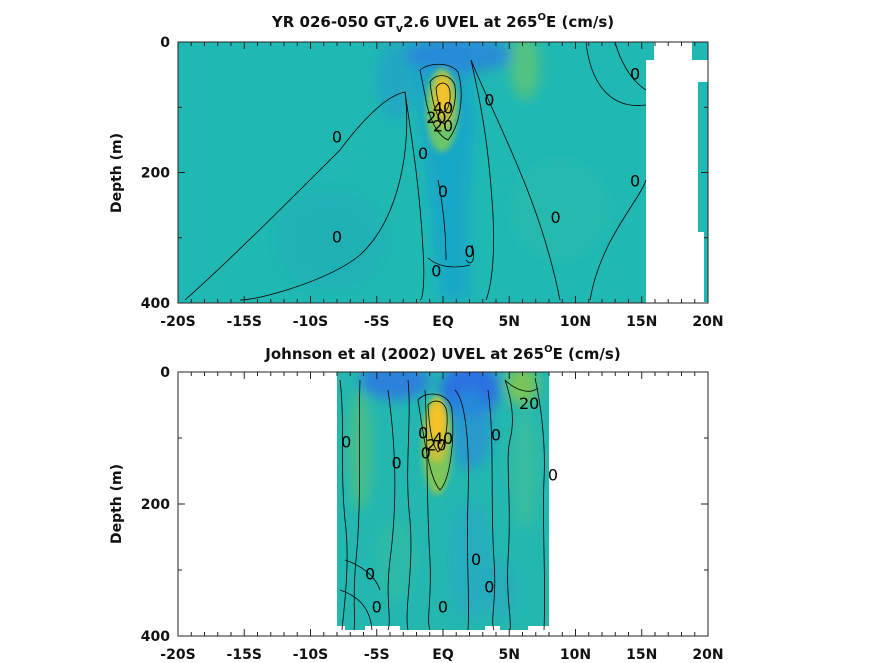  I want to click on chart-title-top: YR 026-050 GTv2.6 UVEL at 265OE (cm/s), so click(442, 23).